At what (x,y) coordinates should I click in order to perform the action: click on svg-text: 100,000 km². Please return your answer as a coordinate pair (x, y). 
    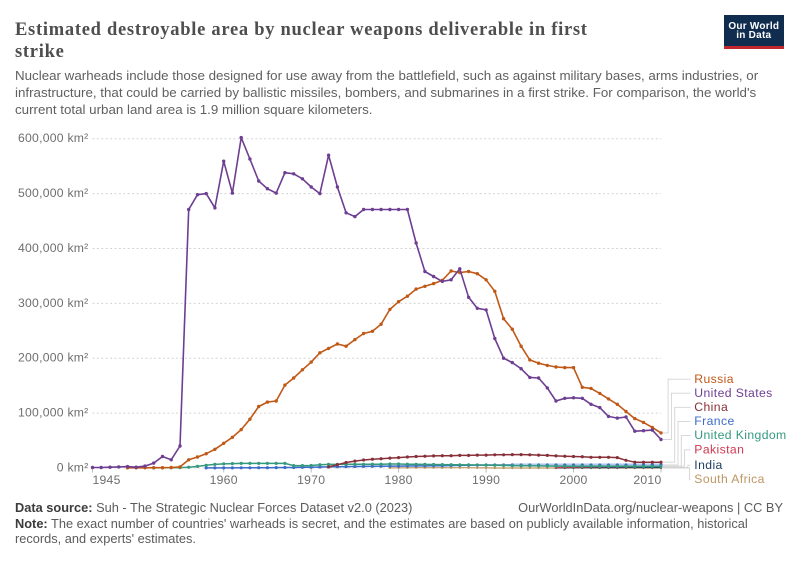
    Looking at the image, I should click on (53, 413).